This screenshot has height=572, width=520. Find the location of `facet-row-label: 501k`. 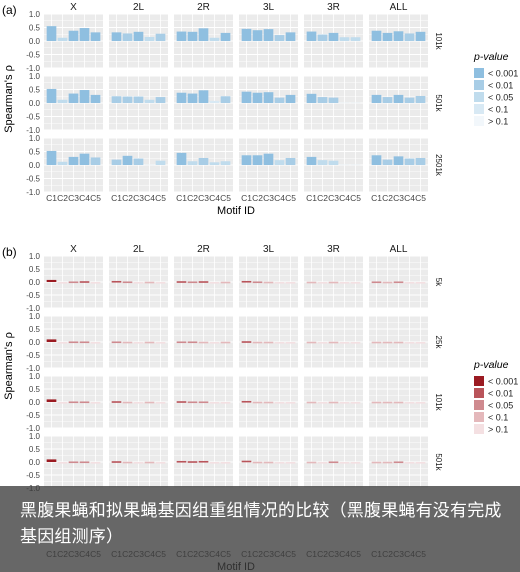

facet-row-label: 501k is located at coordinates (438, 462).